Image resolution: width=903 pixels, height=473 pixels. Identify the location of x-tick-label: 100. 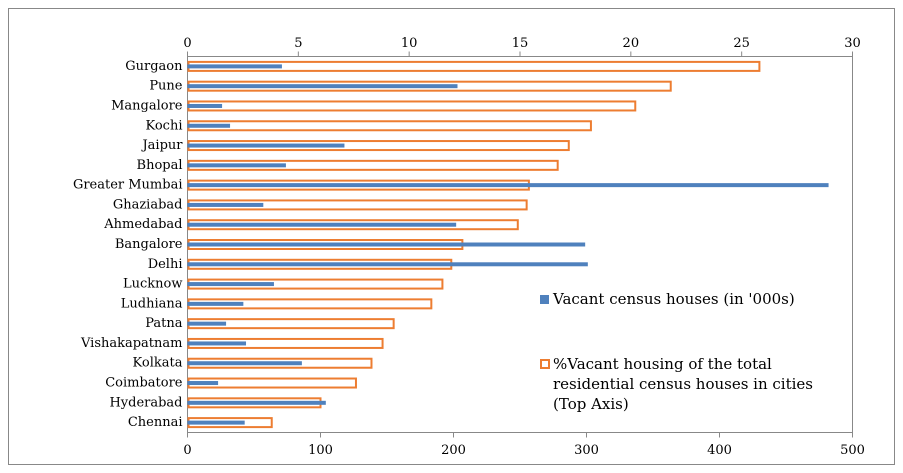
(320, 450).